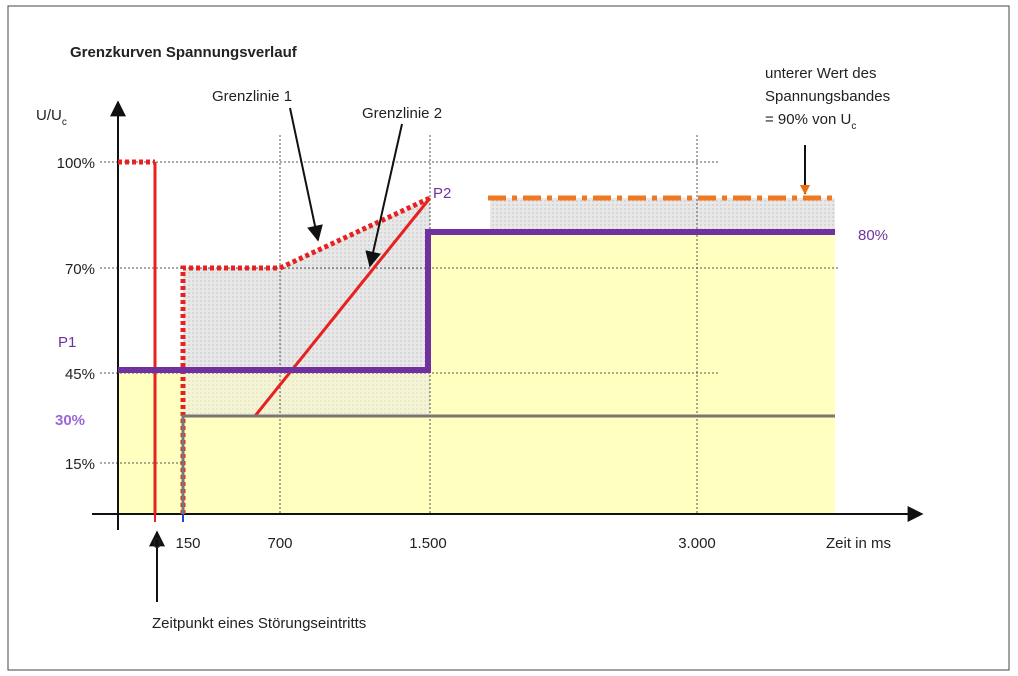 Image resolution: width=1018 pixels, height=676 pixels. What do you see at coordinates (853, 126) in the screenshot?
I see `band-note-sub: c` at bounding box center [853, 126].